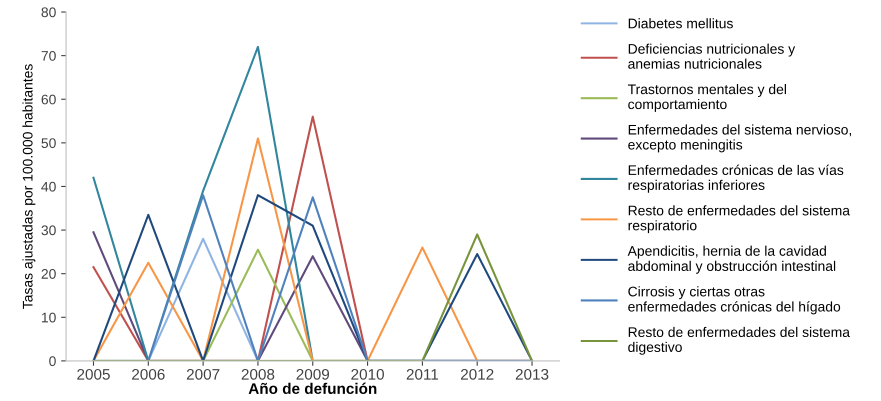 This screenshot has height=401, width=881. Describe the element at coordinates (739, 219) in the screenshot. I see `legend-label: Resto de enfermedades del sistema respiratorio` at that location.